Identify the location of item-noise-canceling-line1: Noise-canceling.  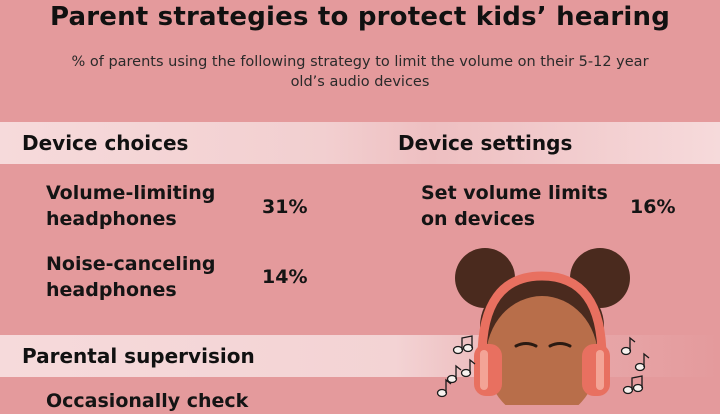
(131, 264).